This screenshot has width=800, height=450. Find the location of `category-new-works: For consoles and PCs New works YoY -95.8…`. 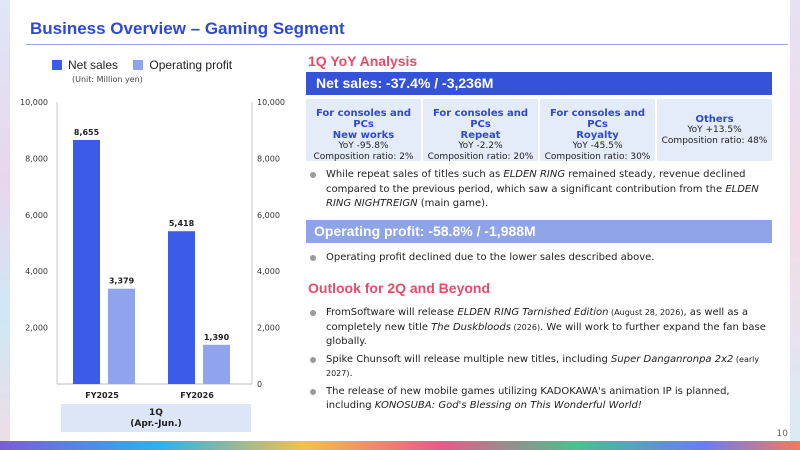

category-new-works: For consoles and PCs New works YoY -95.8… is located at coordinates (363, 130).